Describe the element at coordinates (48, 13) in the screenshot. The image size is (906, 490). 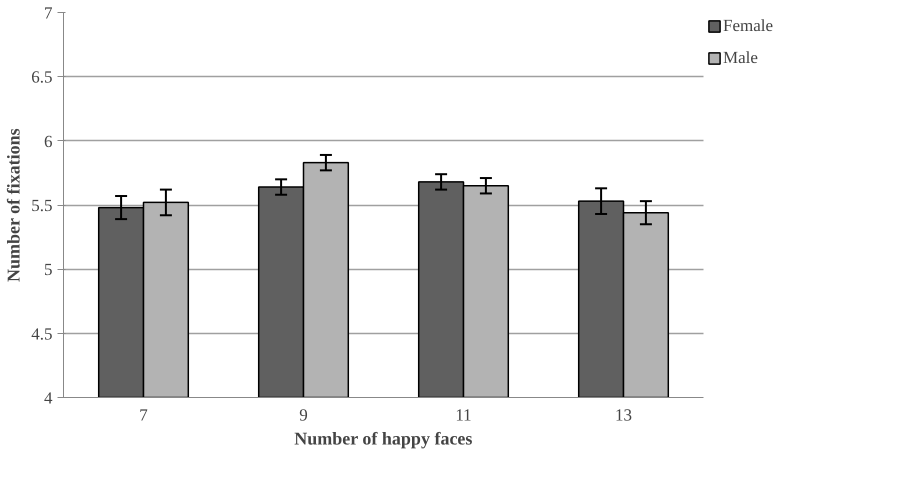
I see `y-tick-label: 7` at that location.